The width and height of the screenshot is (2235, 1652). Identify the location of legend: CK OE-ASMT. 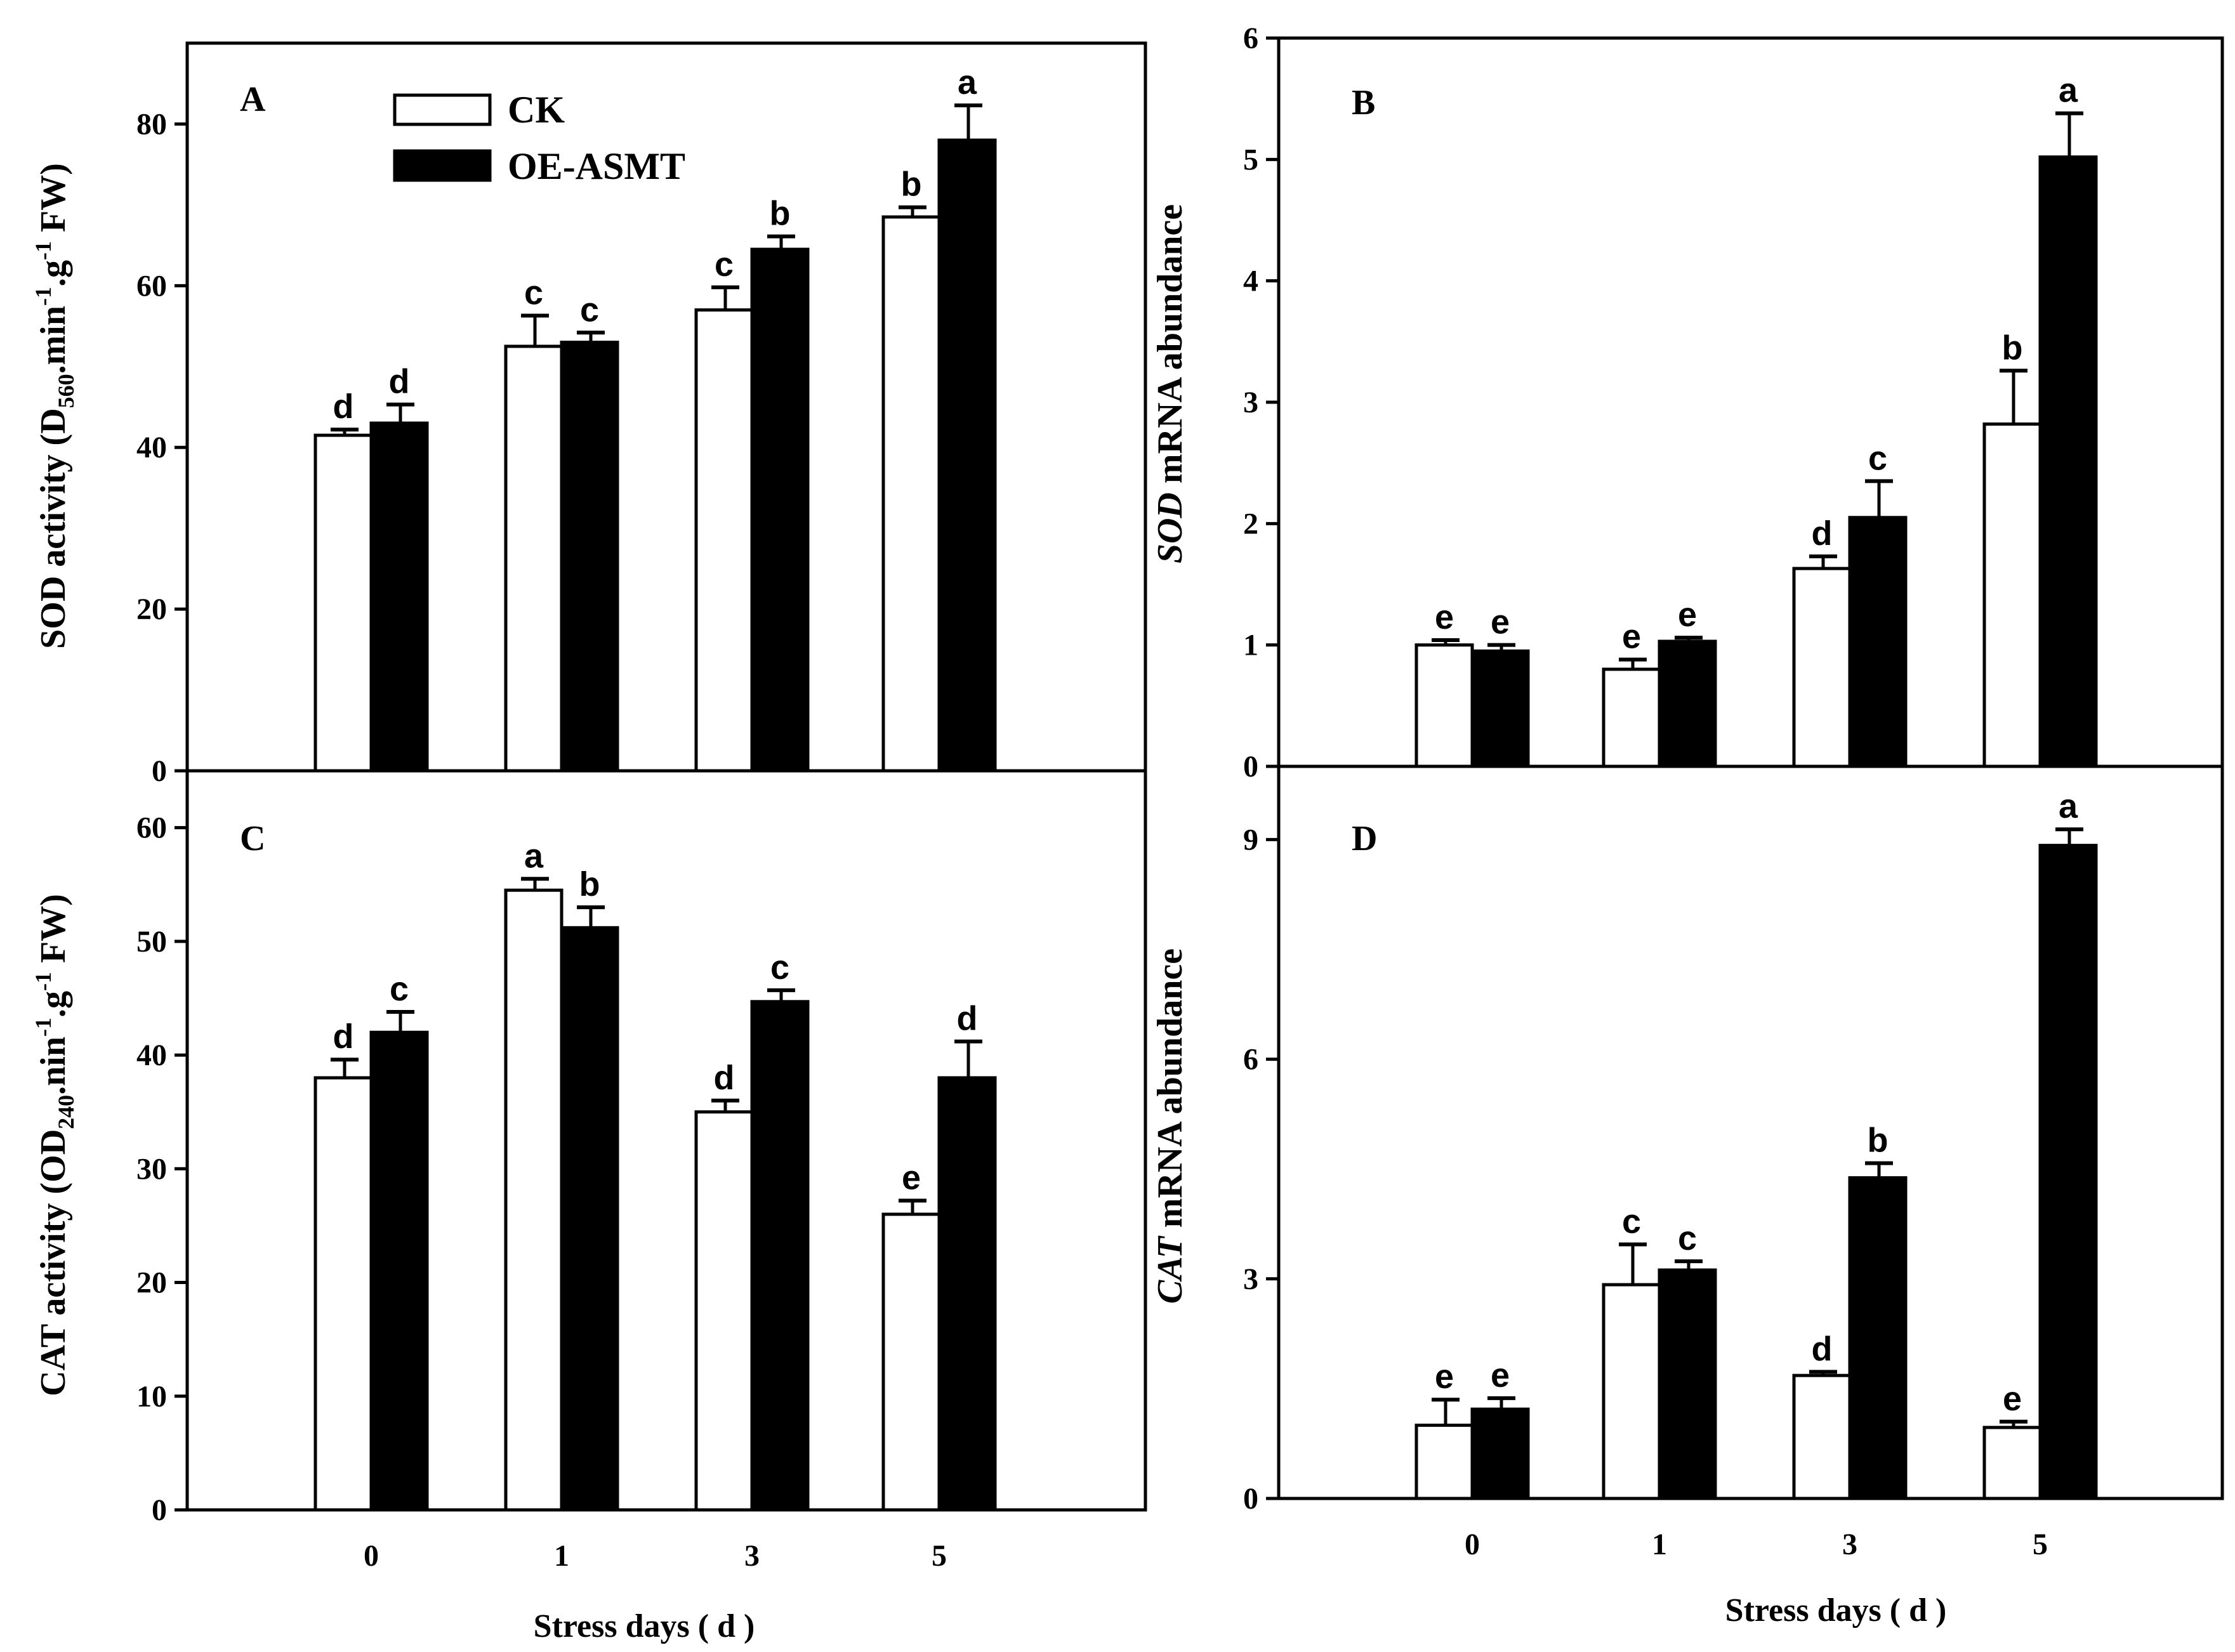
(539, 138).